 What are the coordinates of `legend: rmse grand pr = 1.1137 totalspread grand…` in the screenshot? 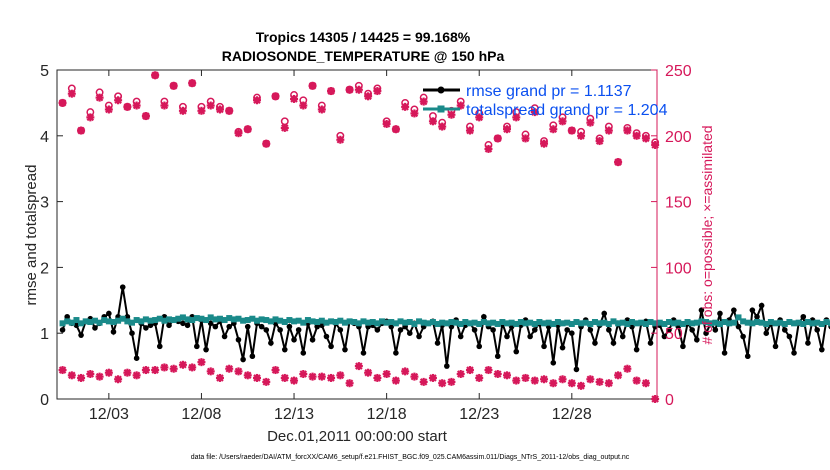 It's located at (545, 101).